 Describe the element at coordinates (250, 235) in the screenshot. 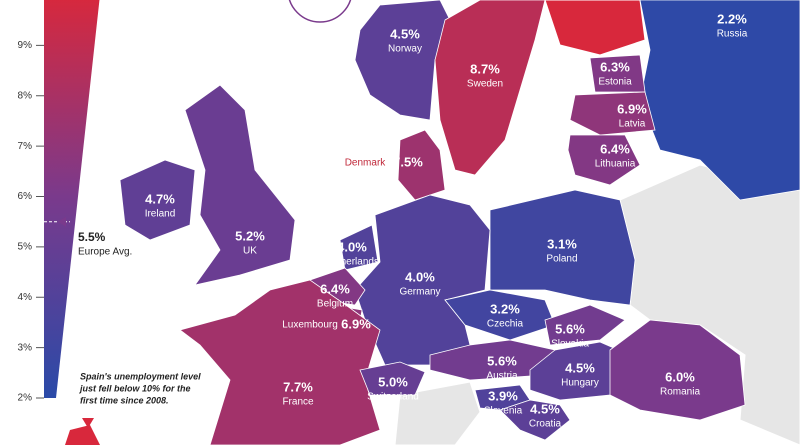

I see `value-label: 5.2%` at that location.